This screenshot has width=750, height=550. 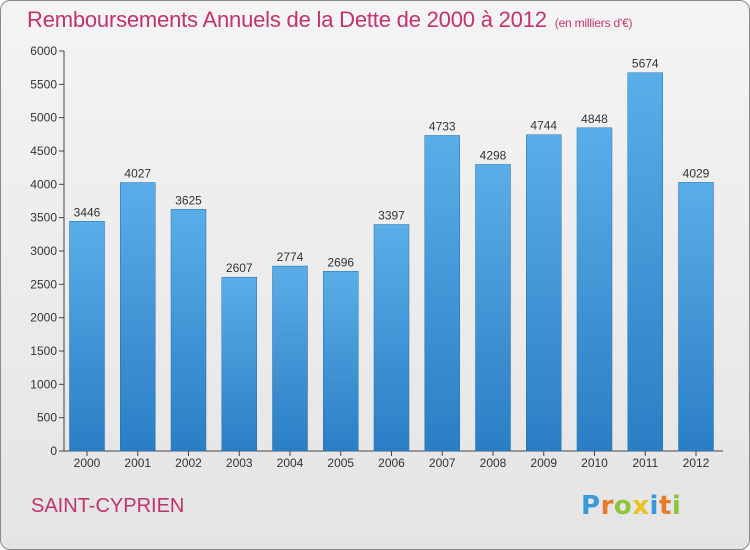 I want to click on bar-value-label: 4298, so click(x=493, y=155).